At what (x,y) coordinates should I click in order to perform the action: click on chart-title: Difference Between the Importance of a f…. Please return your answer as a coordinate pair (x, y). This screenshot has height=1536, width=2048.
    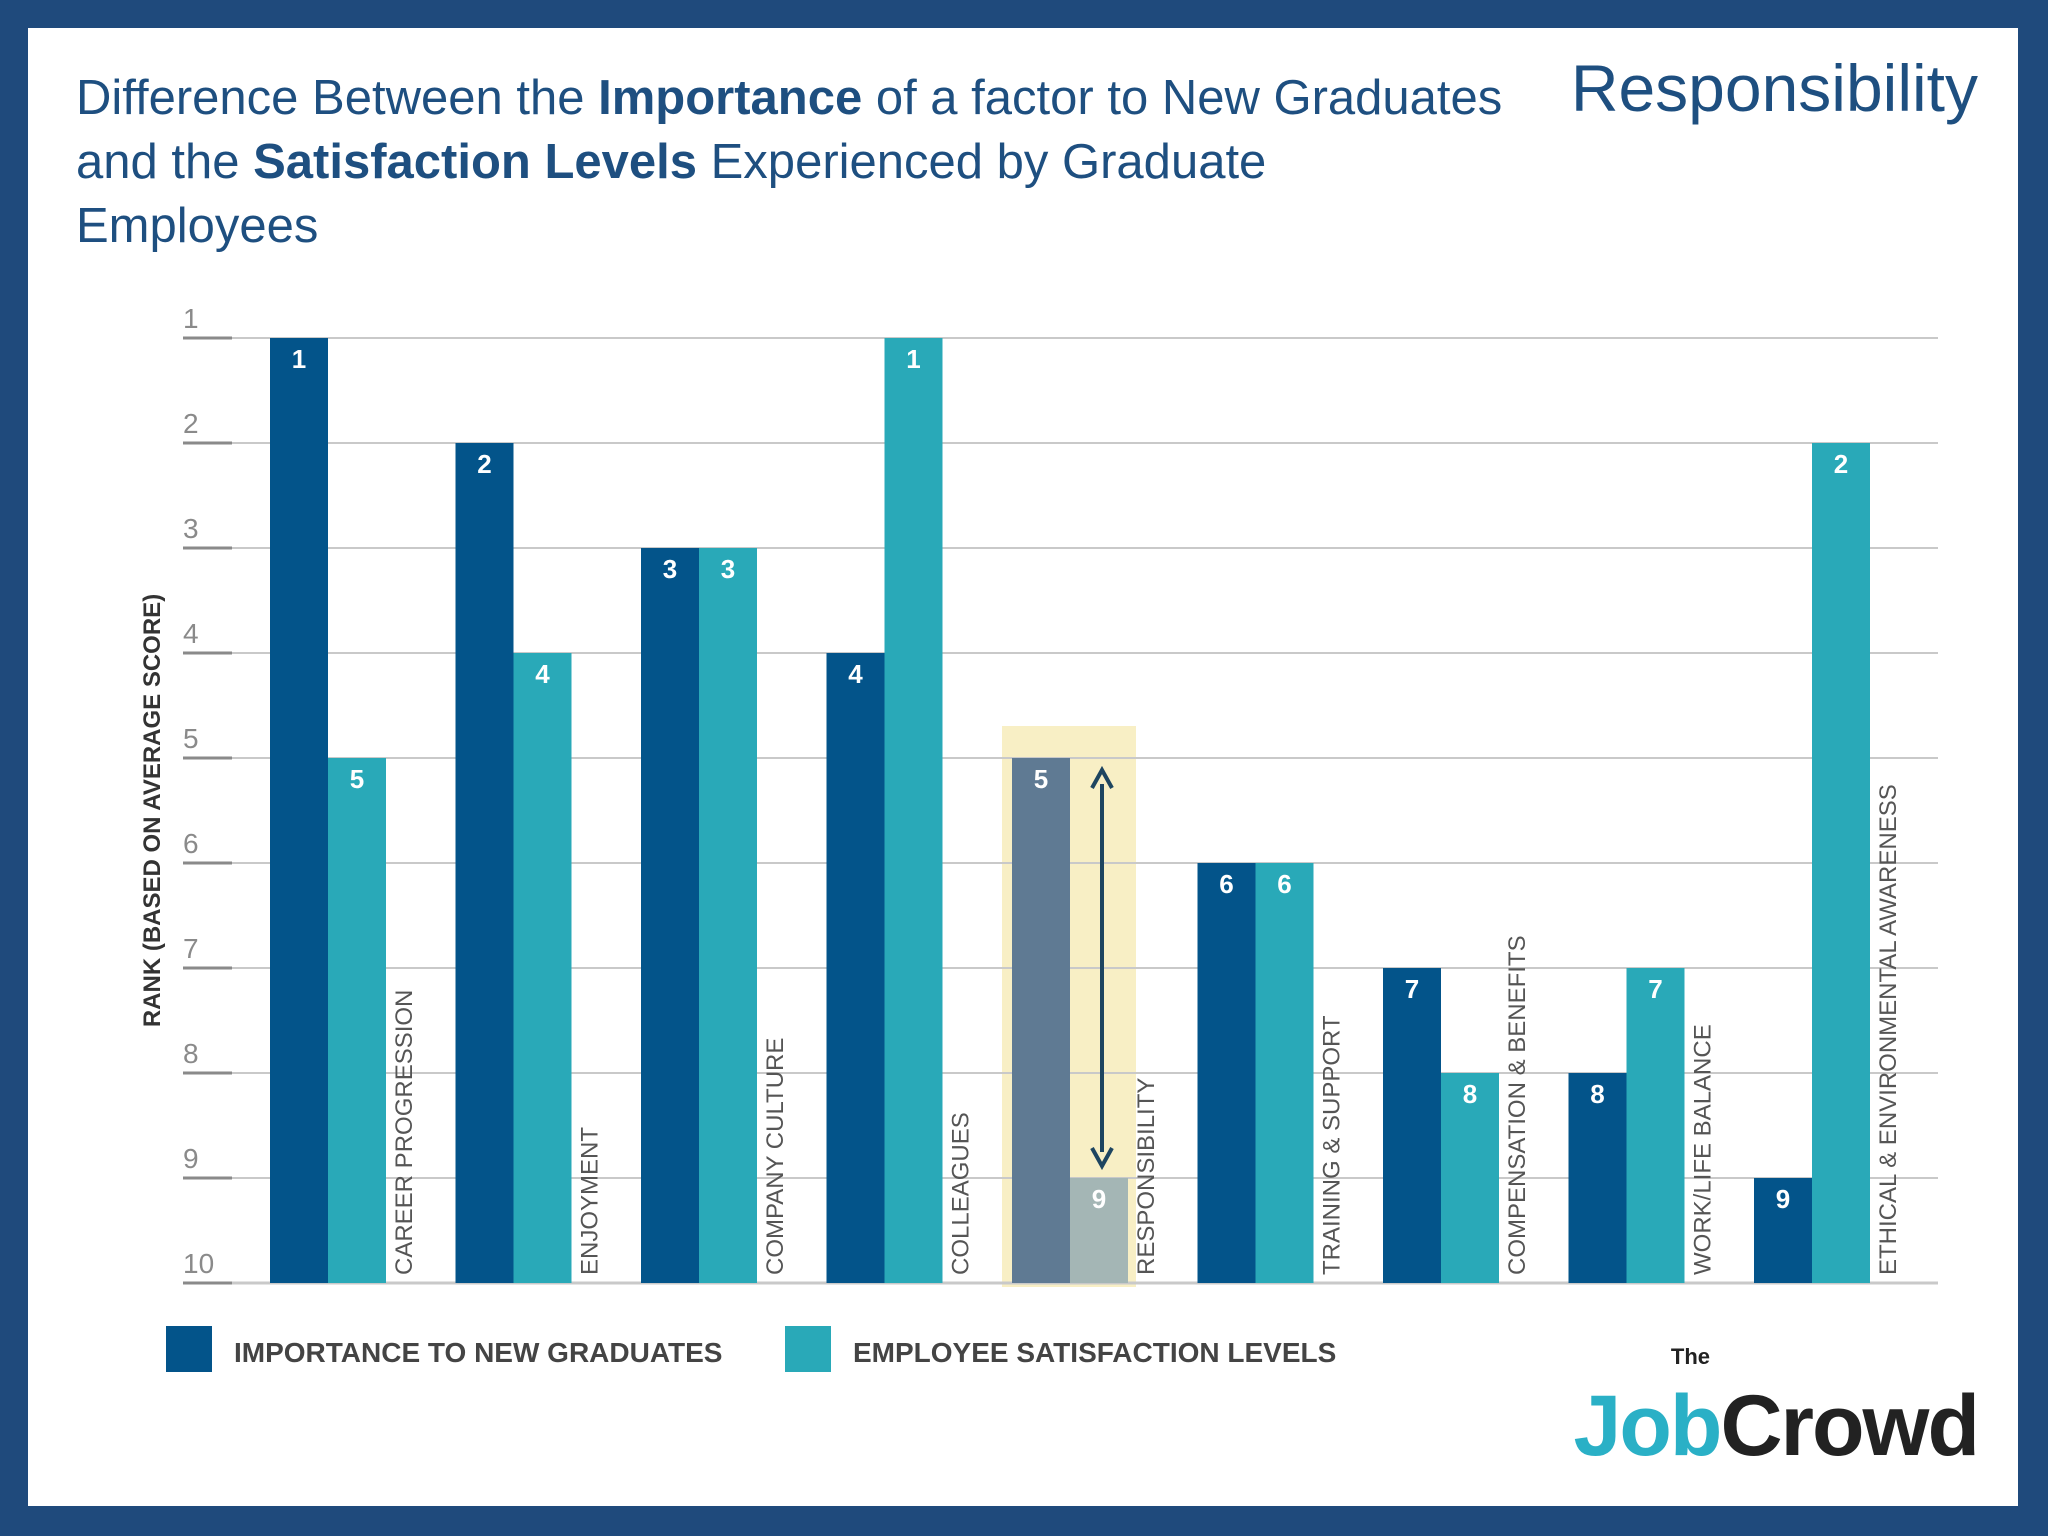
    Looking at the image, I should click on (796, 162).